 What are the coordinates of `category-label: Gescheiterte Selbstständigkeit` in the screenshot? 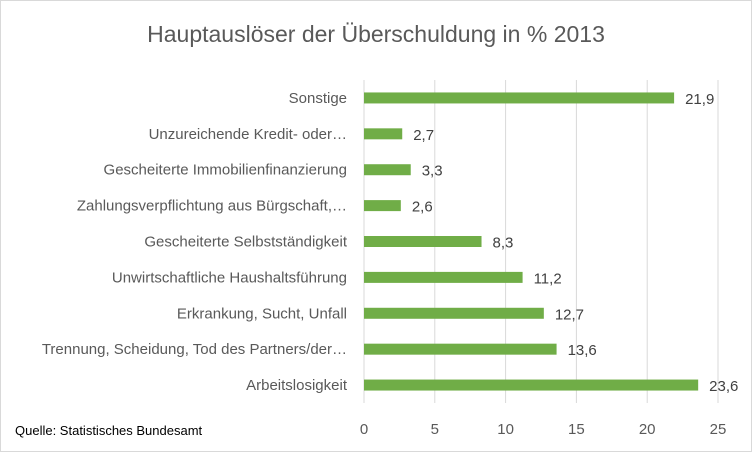 It's located at (245, 242).